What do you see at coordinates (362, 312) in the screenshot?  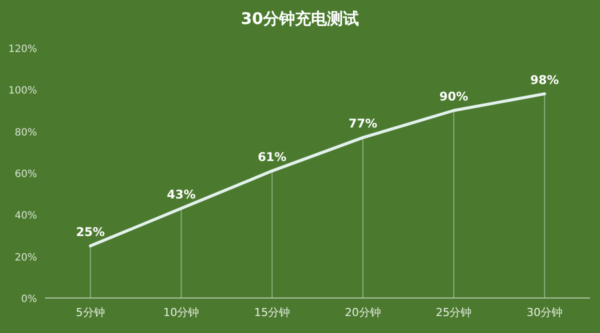 I see `x-tick-label: 20分钟` at bounding box center [362, 312].